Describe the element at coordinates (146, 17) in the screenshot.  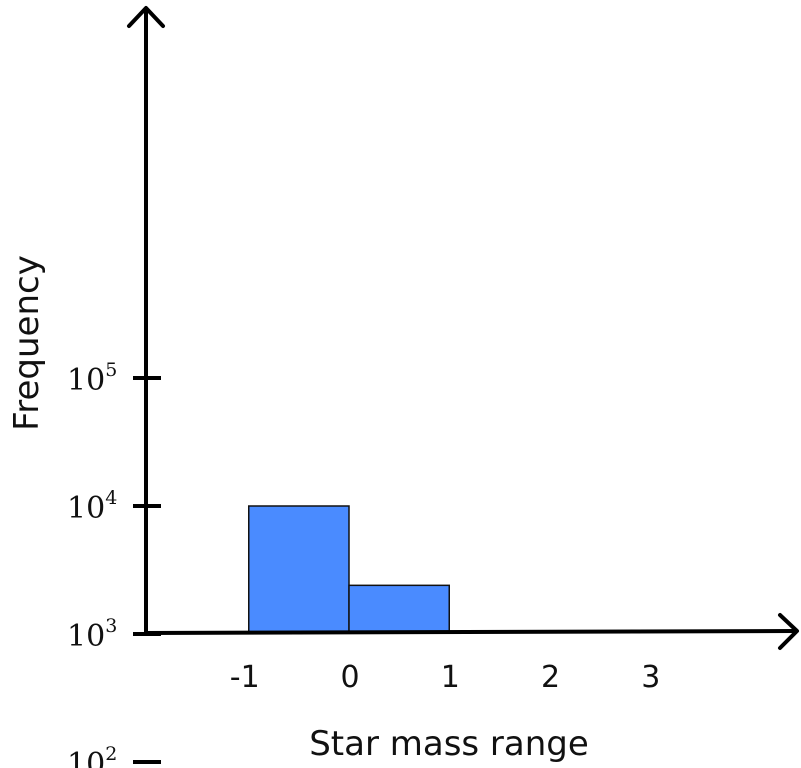
I see `y-axis-arrow` at that location.